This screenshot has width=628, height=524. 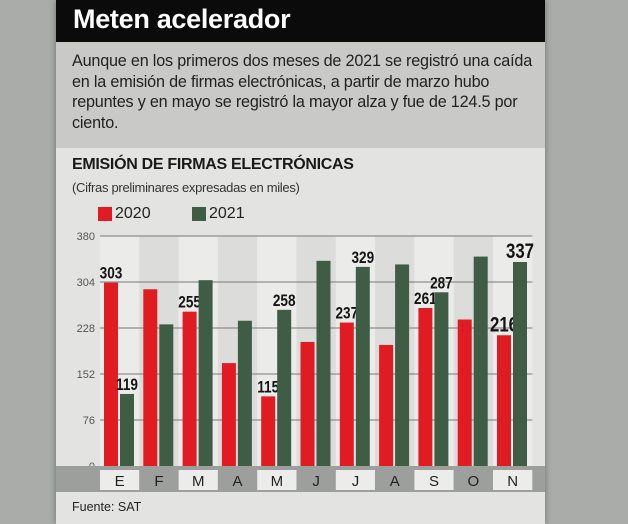 I want to click on y-tick-label: 304, so click(x=86, y=283).